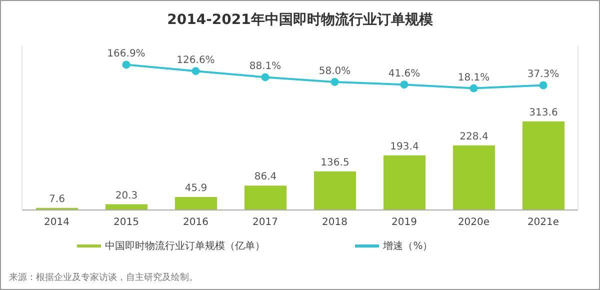 The width and height of the screenshot is (600, 290). I want to click on data-label: 41.6%, so click(404, 74).